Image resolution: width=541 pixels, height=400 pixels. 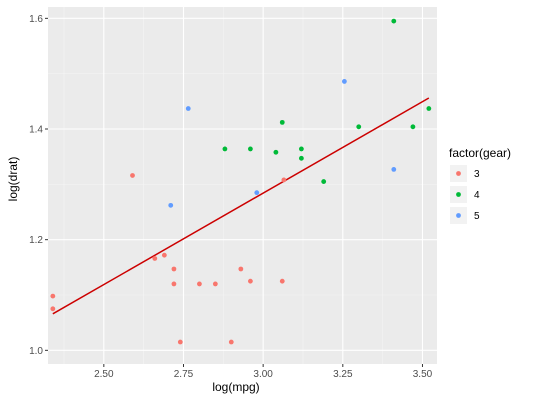 I want to click on y-axis-title: log(drat), so click(x=13, y=179).